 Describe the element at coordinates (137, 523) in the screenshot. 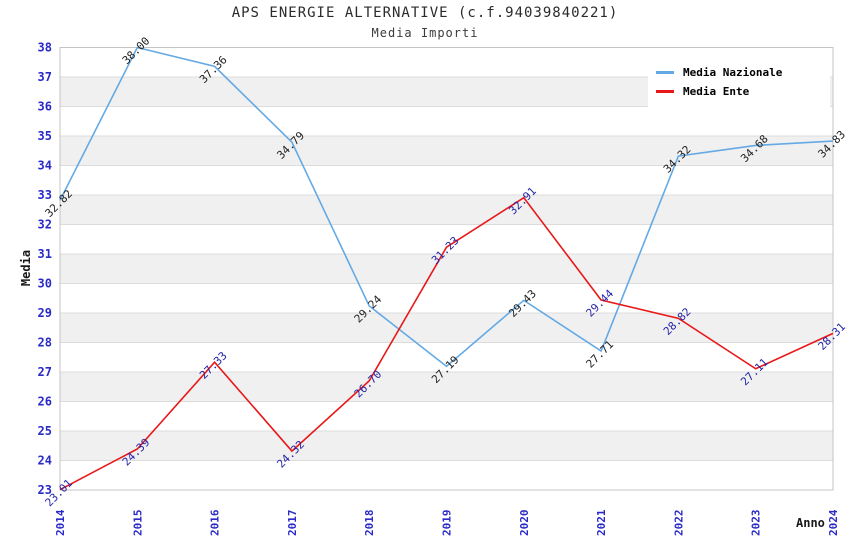

I see `x-axis-tick-label: 2015` at that location.